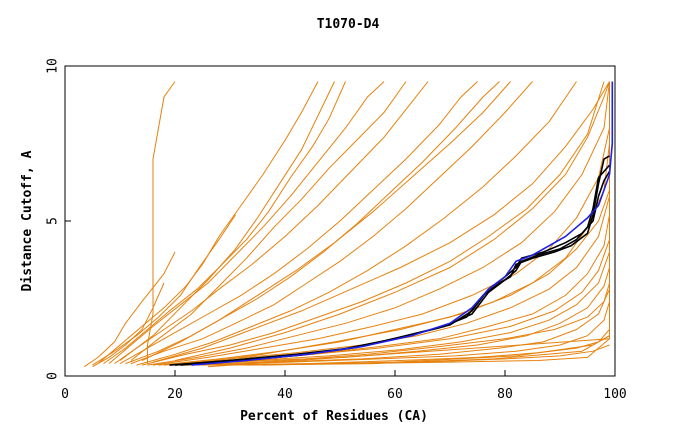  What do you see at coordinates (53, 376) in the screenshot?
I see `y-tick-label-0: 0` at bounding box center [53, 376].